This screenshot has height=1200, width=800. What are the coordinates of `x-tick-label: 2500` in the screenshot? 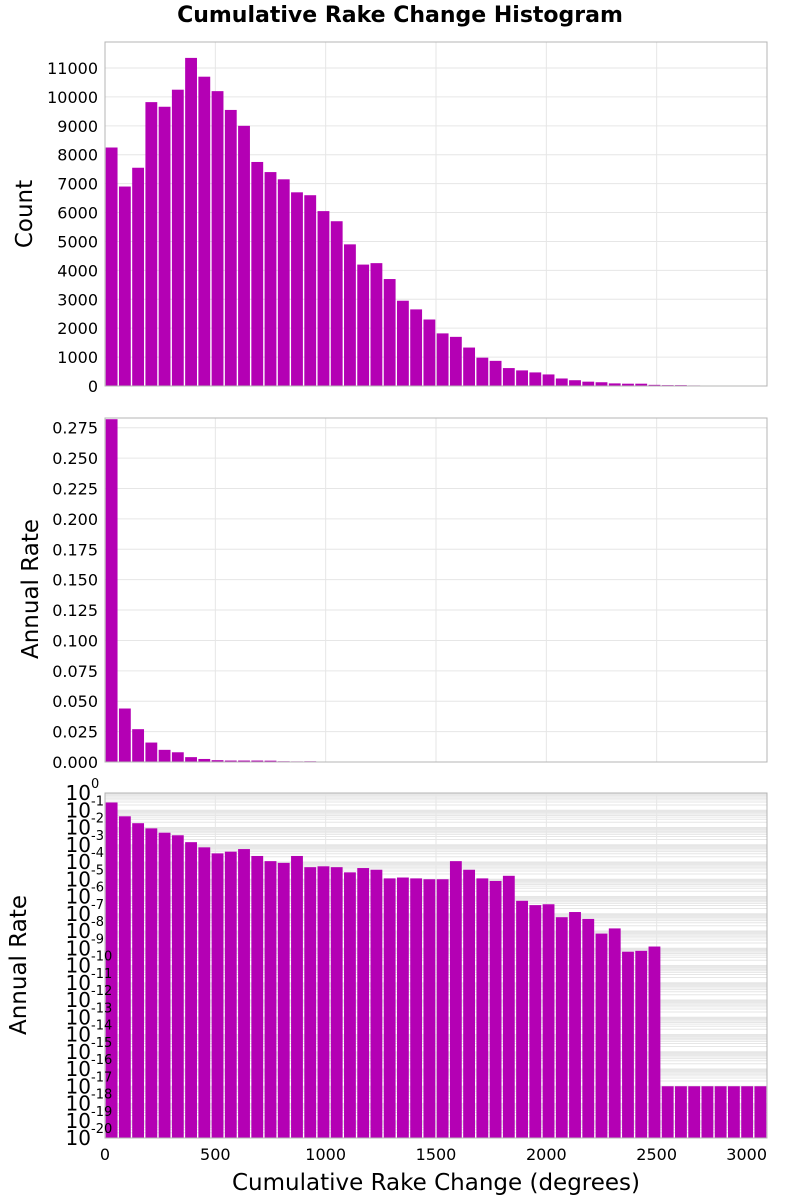 It's located at (656, 1154).